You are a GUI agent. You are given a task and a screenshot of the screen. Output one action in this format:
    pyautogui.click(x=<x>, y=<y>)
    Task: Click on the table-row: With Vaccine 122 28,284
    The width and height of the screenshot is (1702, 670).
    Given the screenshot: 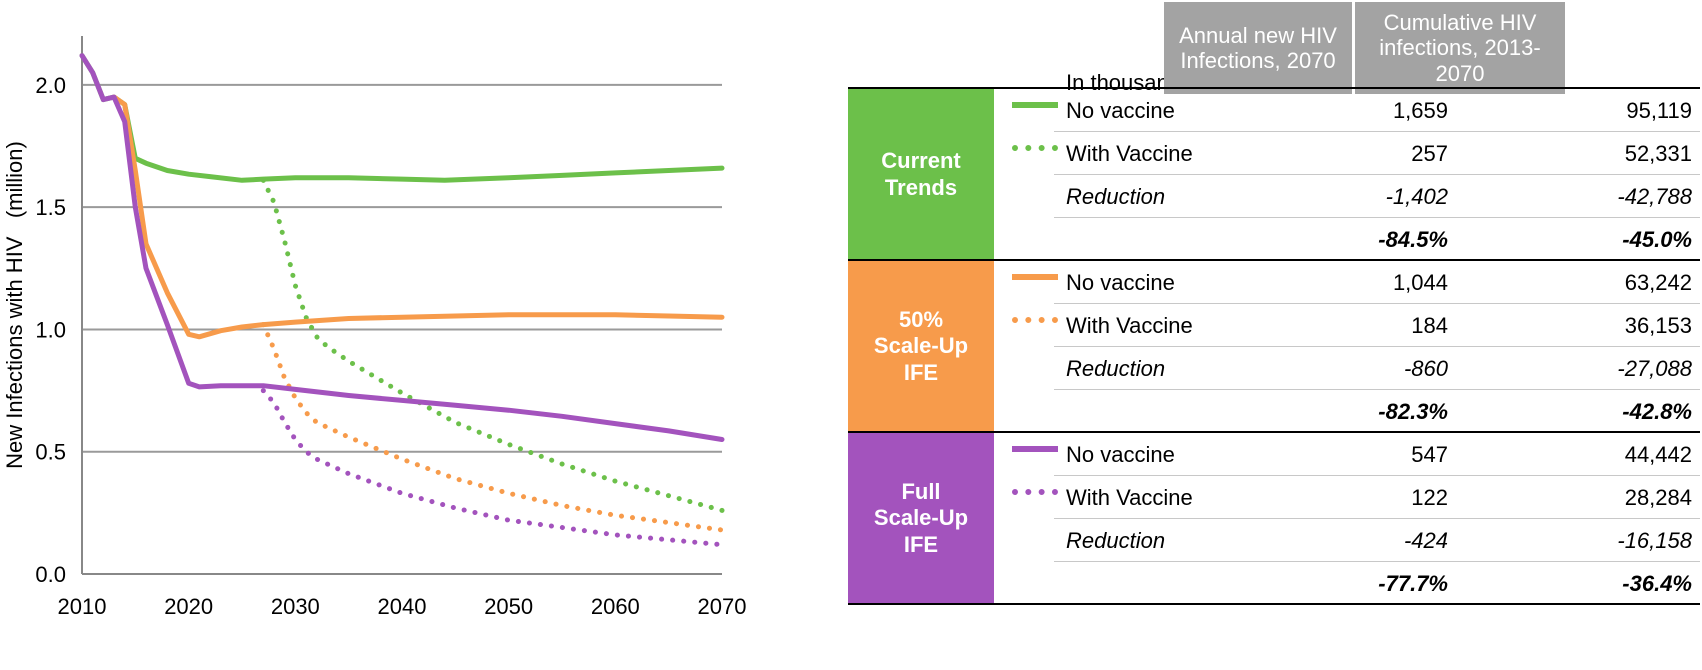 What is the action you would take?
    pyautogui.click(x=1347, y=498)
    